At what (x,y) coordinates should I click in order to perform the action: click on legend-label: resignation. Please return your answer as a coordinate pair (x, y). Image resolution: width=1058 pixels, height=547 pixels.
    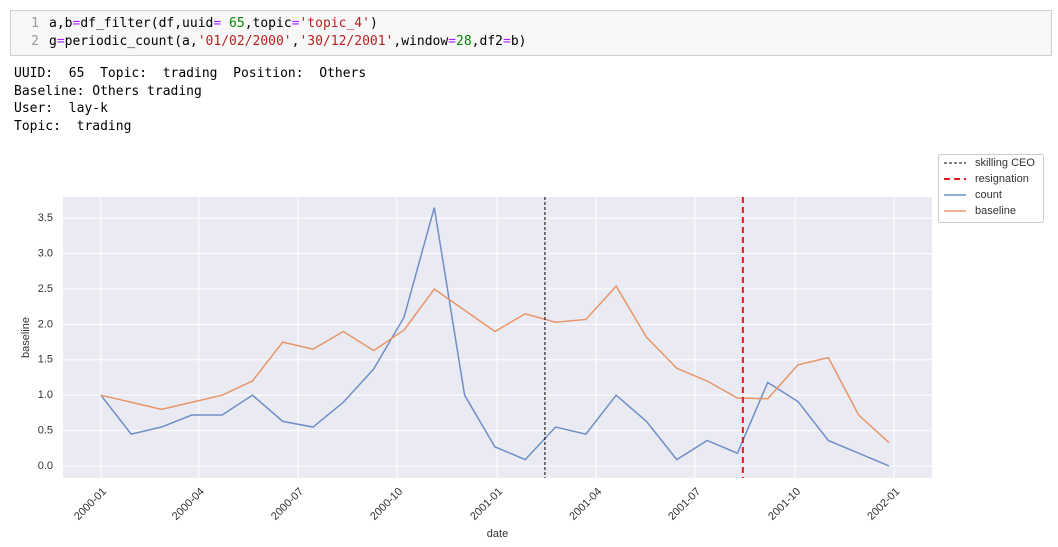
    Looking at the image, I should click on (1002, 179).